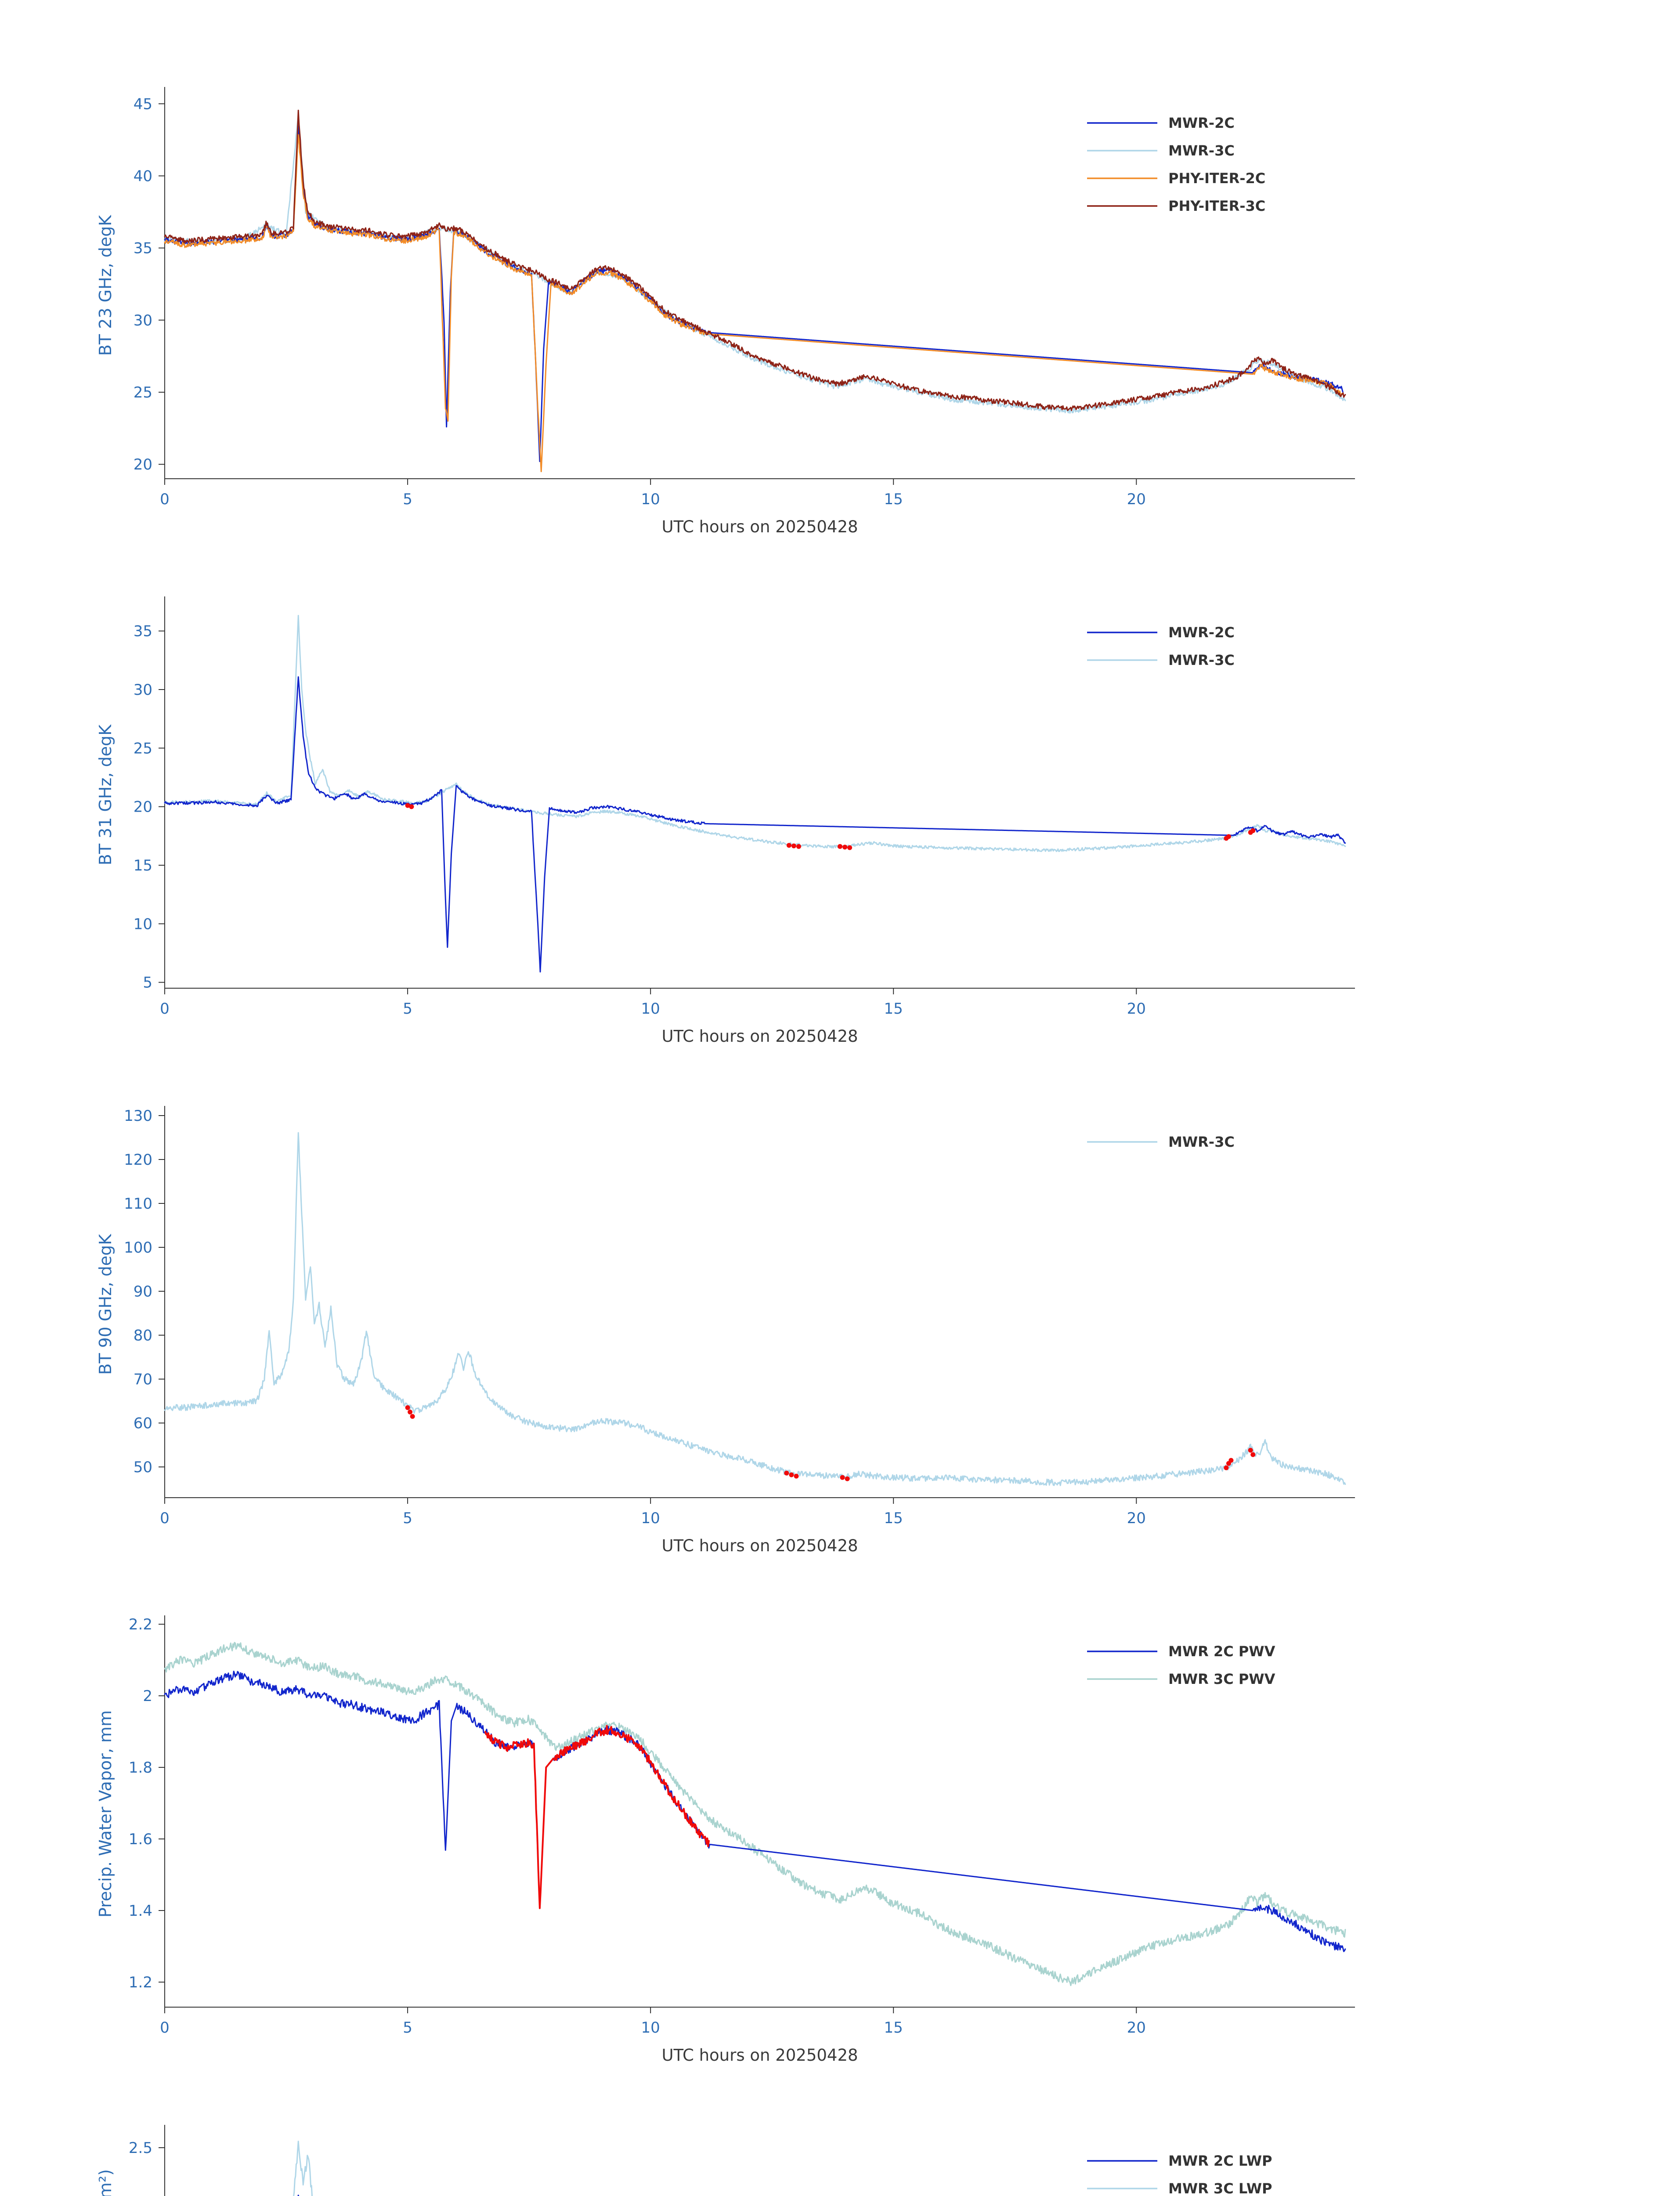 The height and width of the screenshot is (2196, 1680). Describe the element at coordinates (1176, 164) in the screenshot. I see `legend: MWR-2C MWR-3C PHY-ITER-2C PHY-ITER-3C` at that location.